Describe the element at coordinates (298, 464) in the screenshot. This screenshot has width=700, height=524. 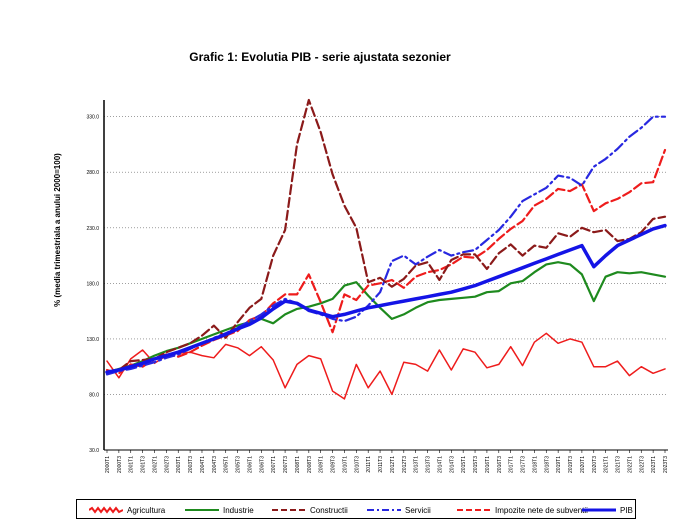
I see `x-tick-label: 2008T1` at that location.